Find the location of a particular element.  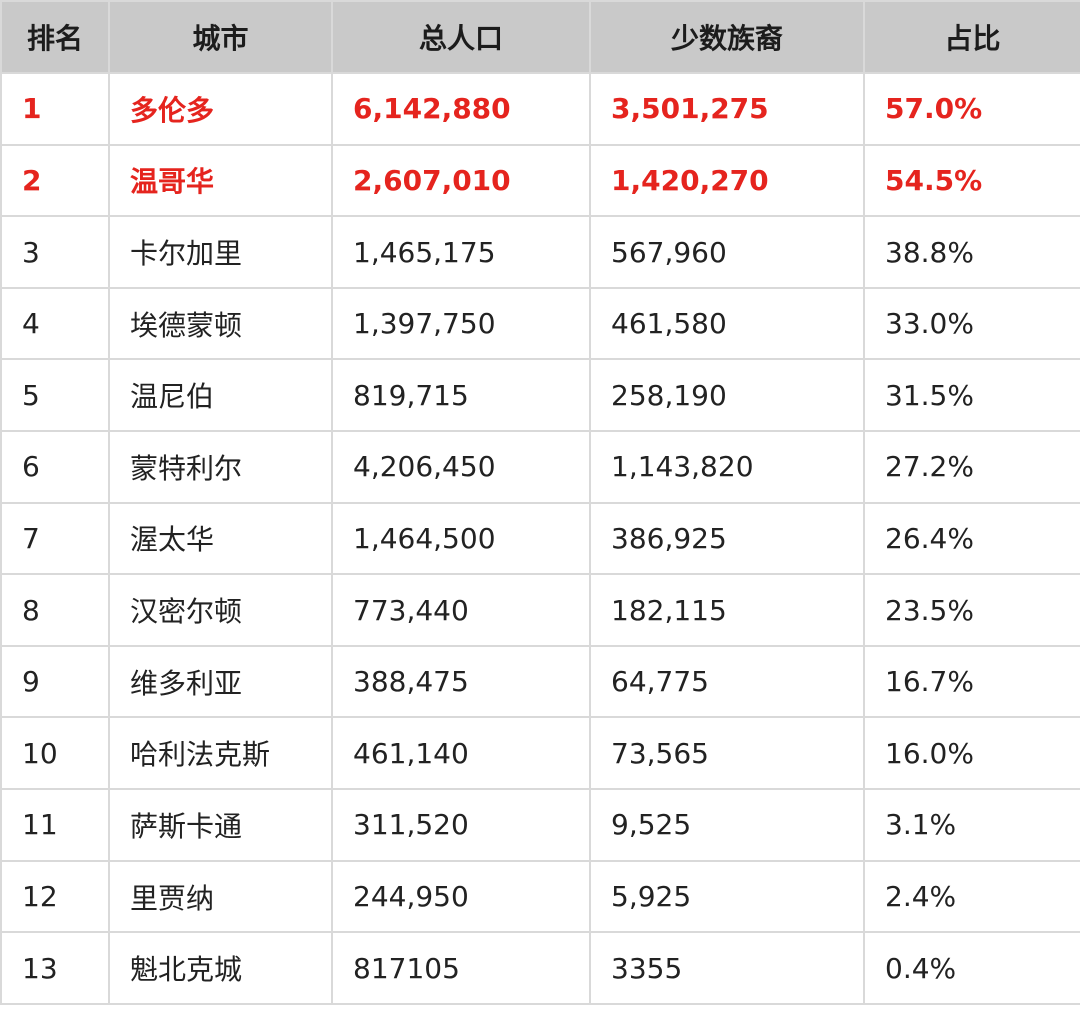

cell-city: 埃德蒙顿 is located at coordinates (220, 323).